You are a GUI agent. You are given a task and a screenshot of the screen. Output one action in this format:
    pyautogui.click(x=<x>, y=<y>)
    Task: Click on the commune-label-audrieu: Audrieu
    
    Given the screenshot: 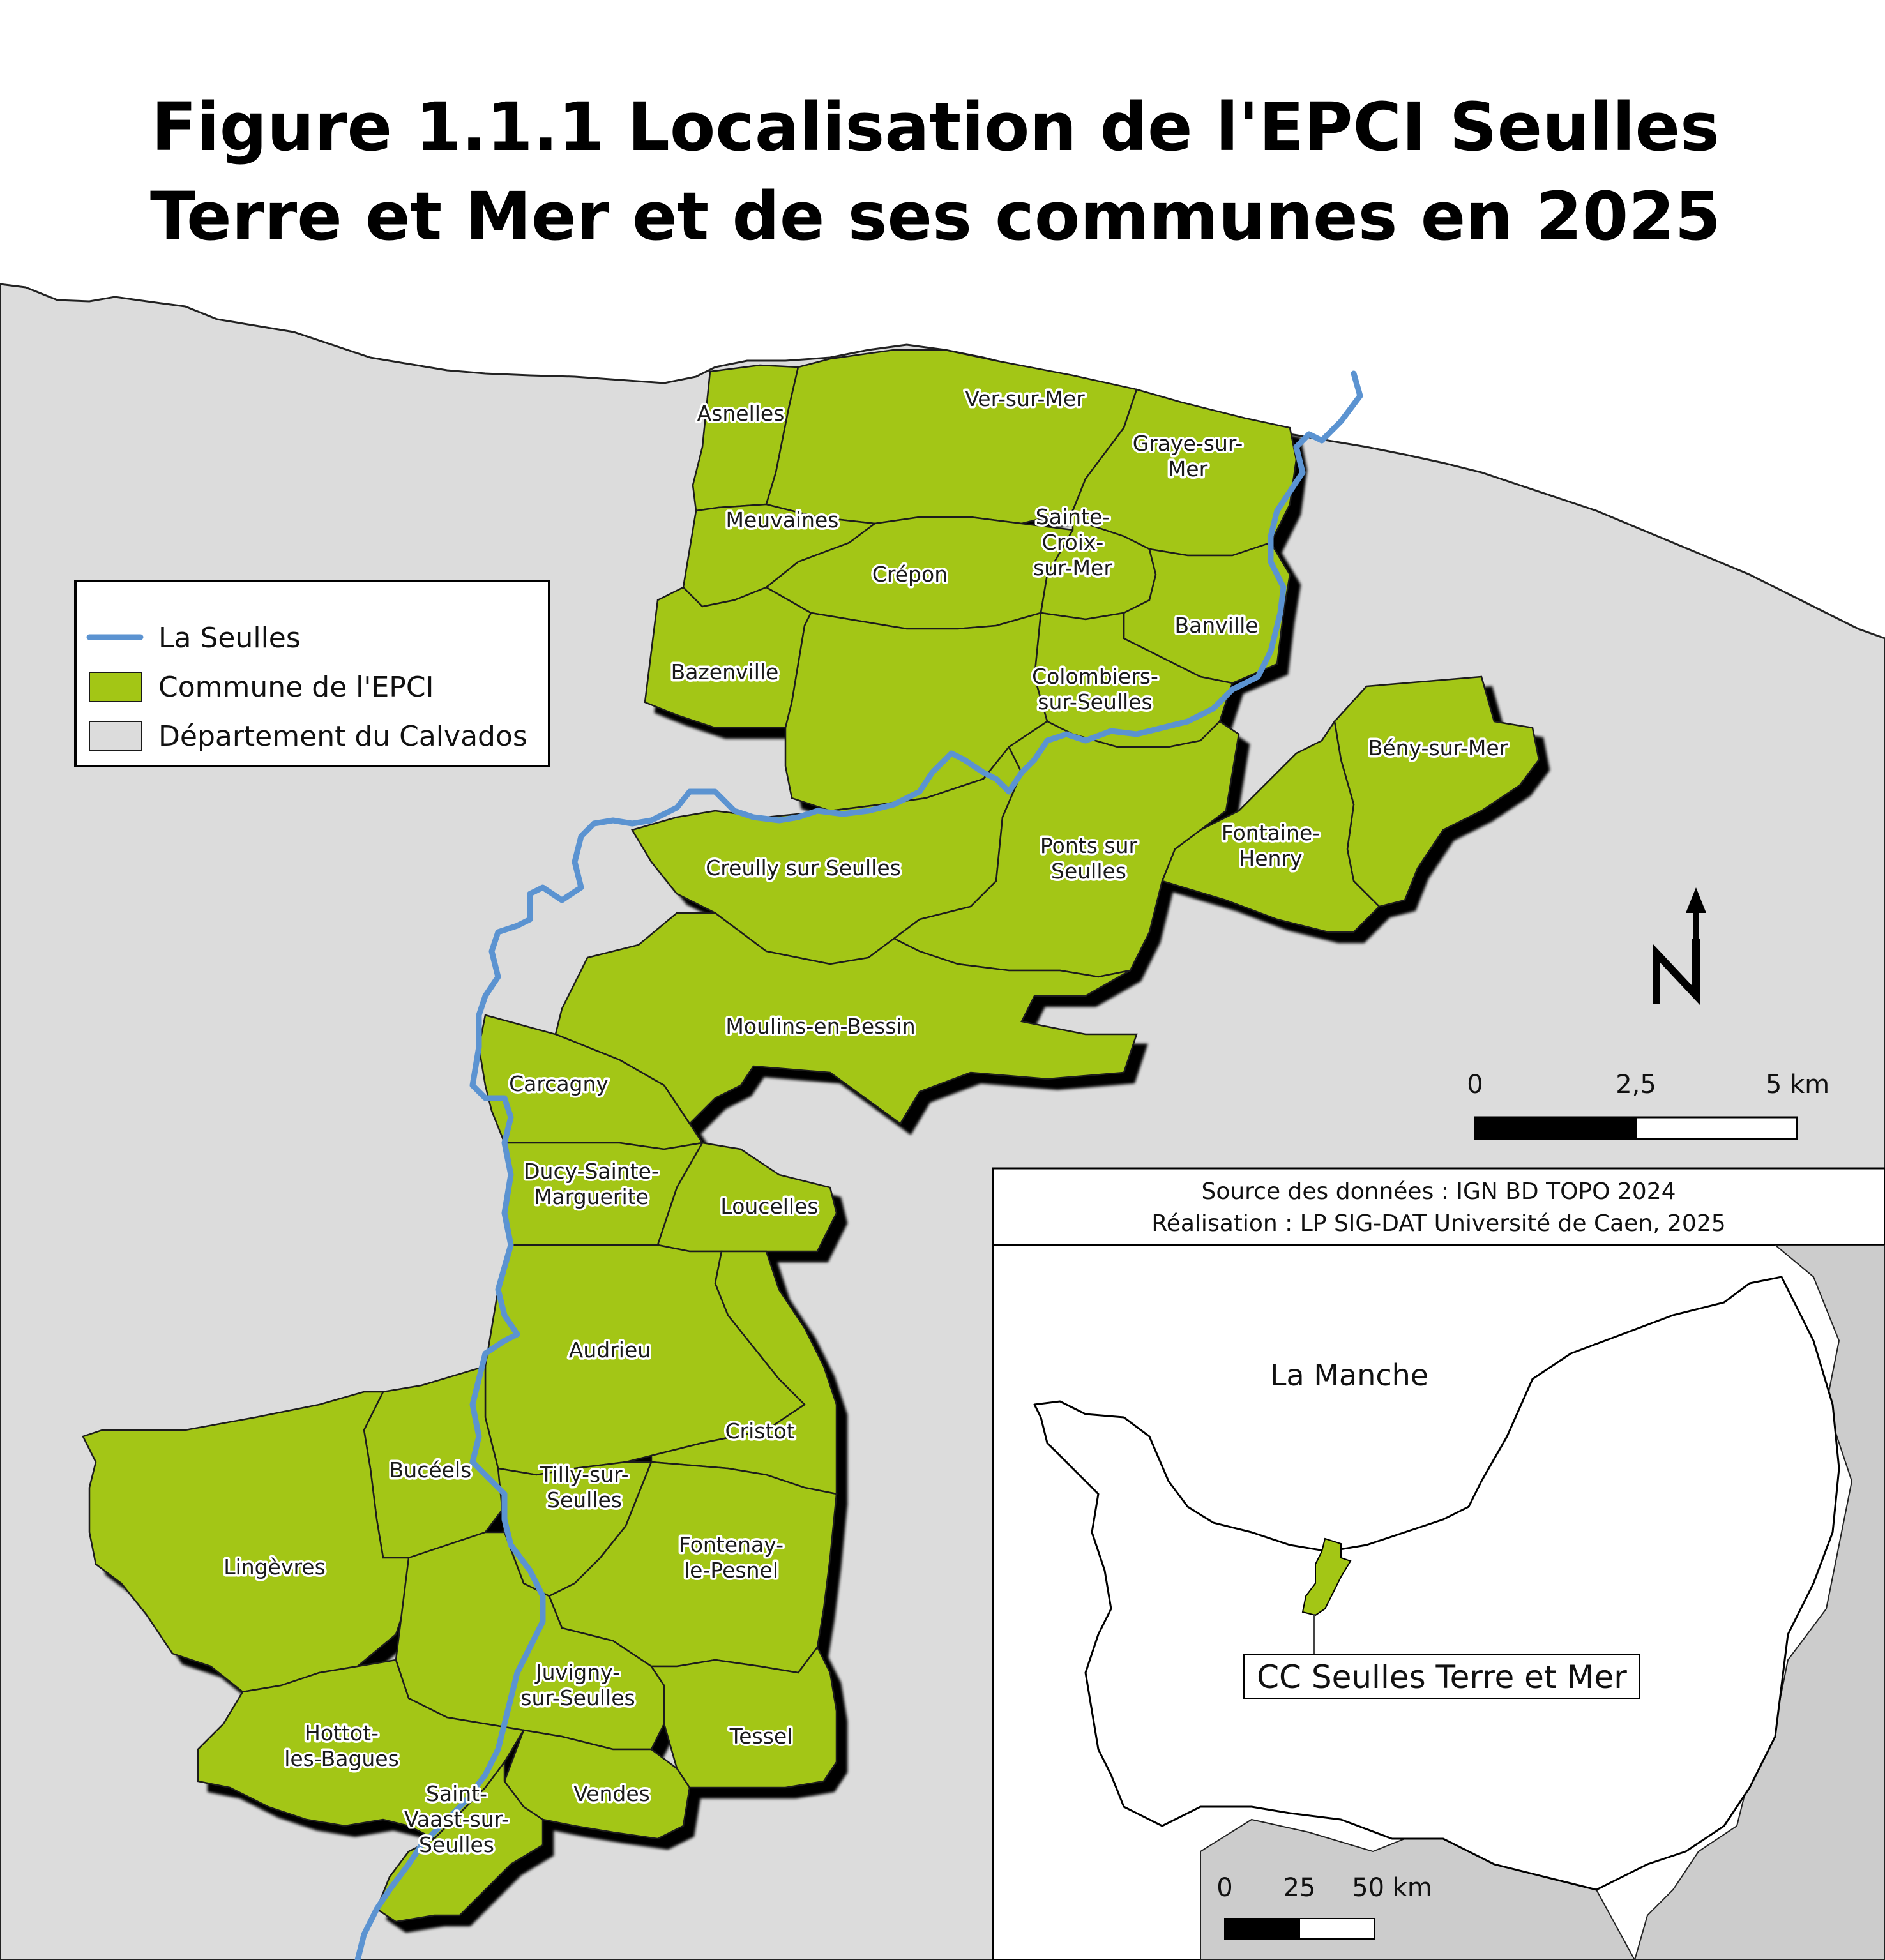 What is the action you would take?
    pyautogui.click(x=610, y=1350)
    